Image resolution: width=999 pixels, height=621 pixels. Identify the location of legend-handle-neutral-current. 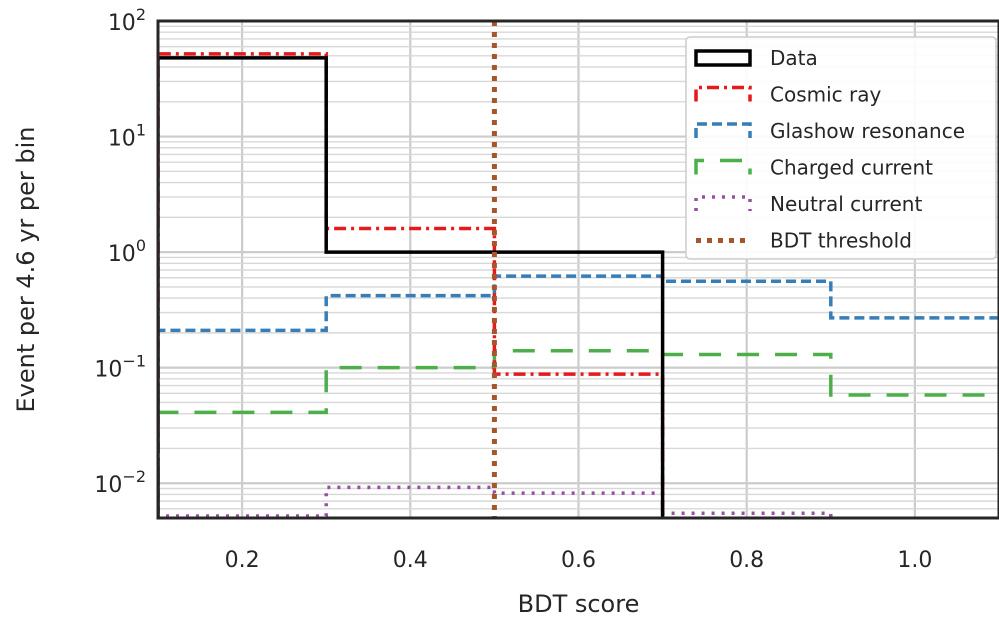
(723, 203).